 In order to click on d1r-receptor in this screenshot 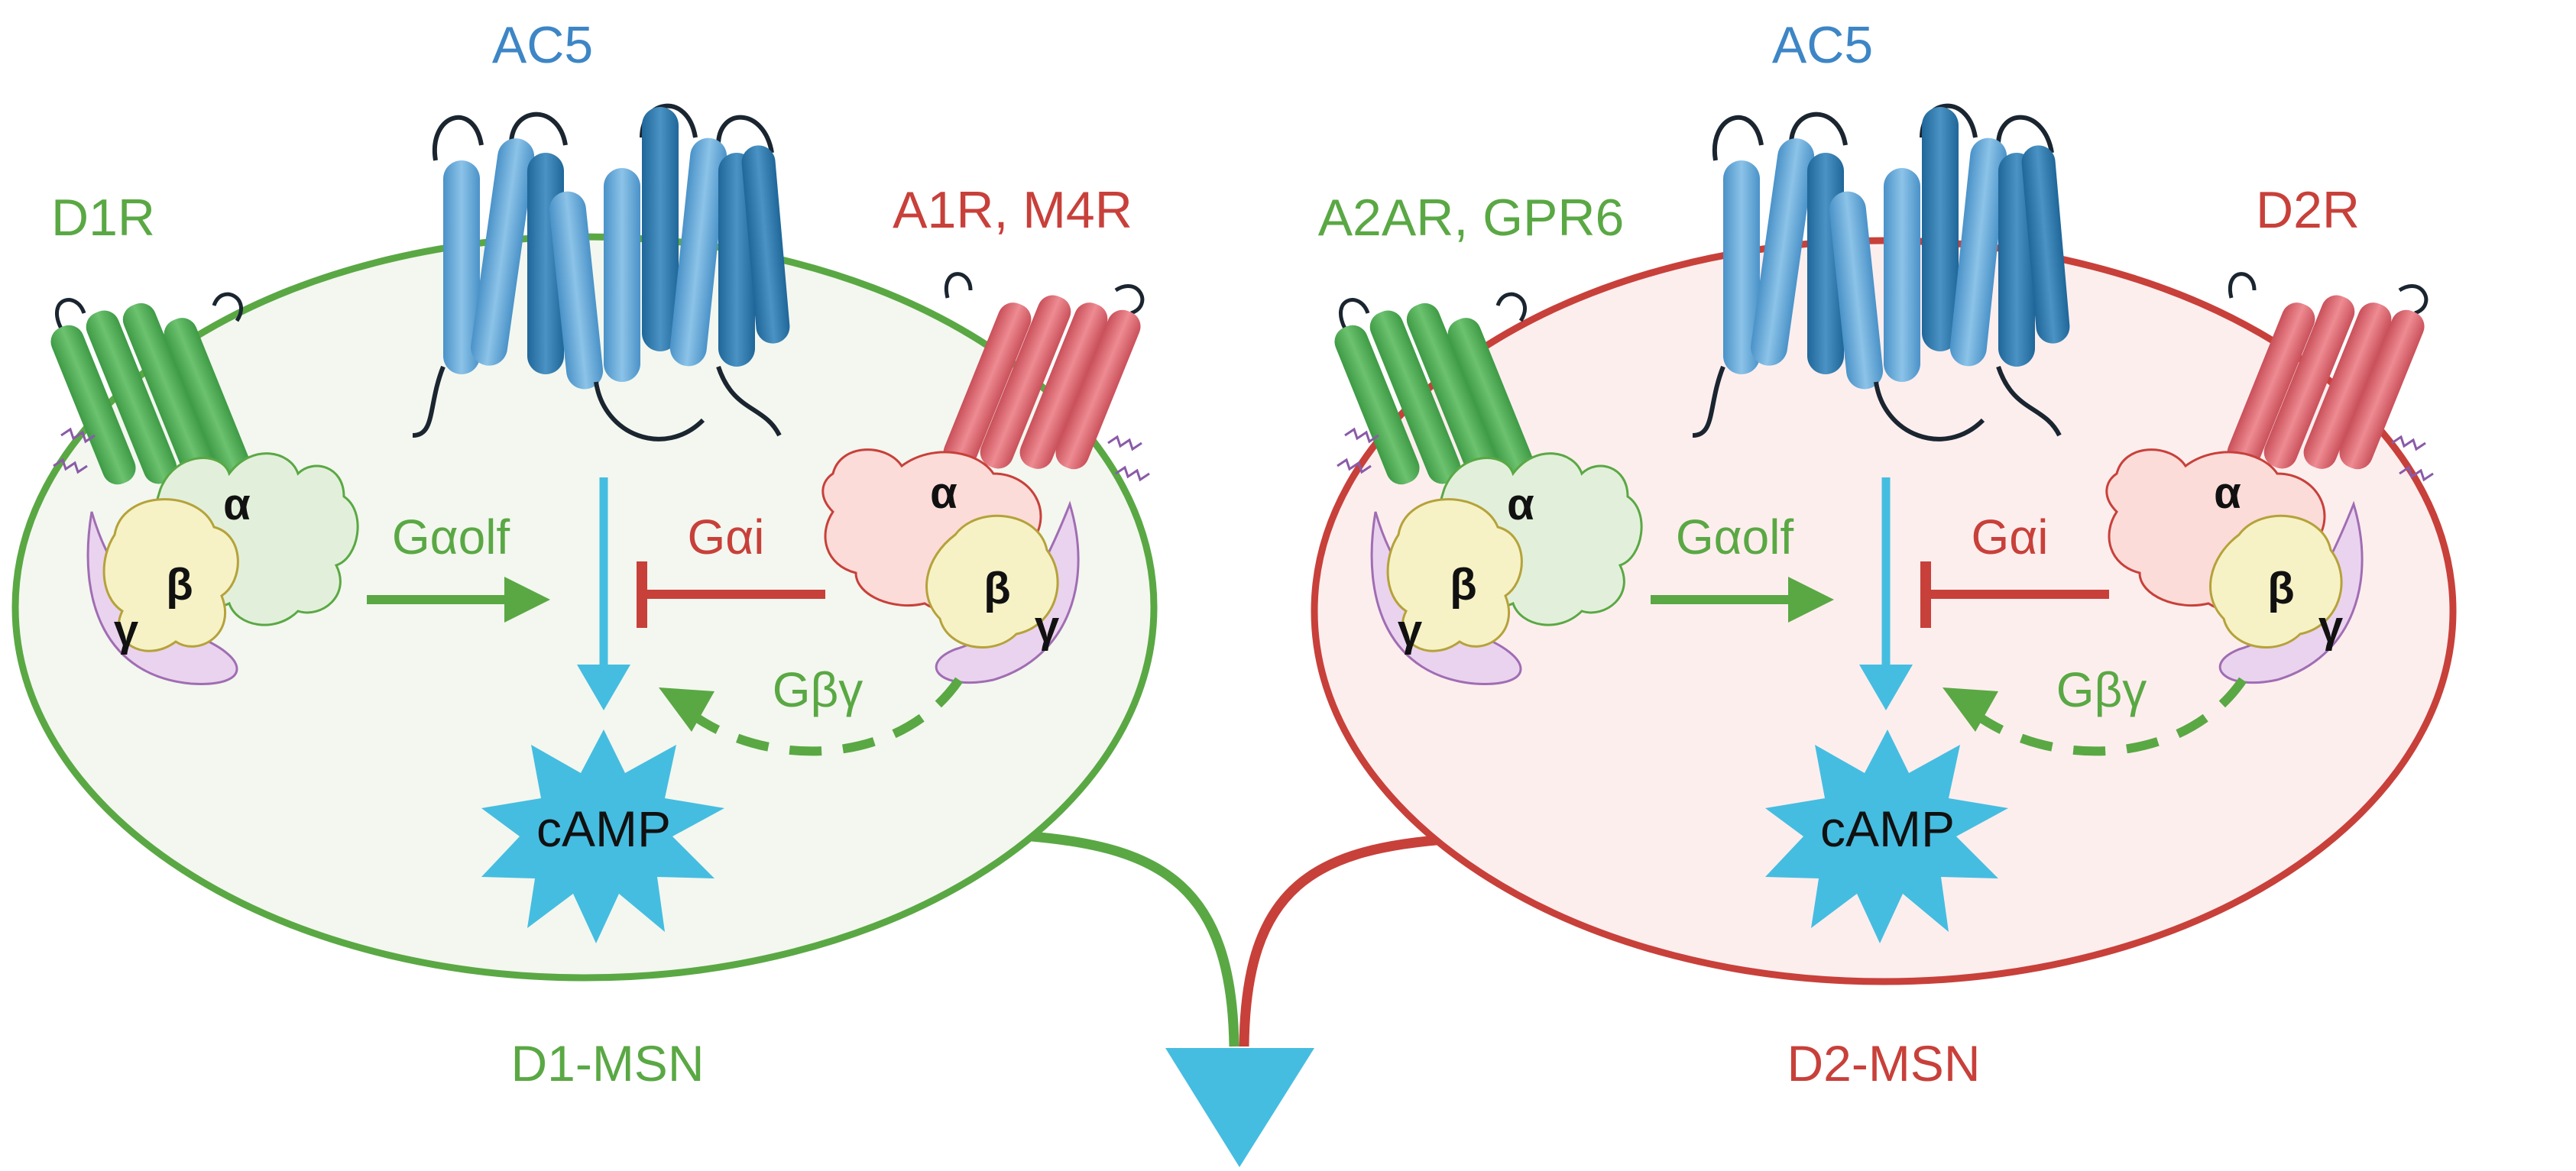, I will do `click(151, 388)`.